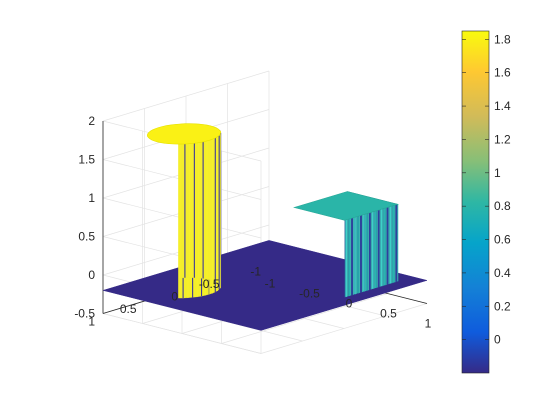 The image size is (560, 420). What do you see at coordinates (91, 275) in the screenshot?
I see `z-tick-label: 0` at bounding box center [91, 275].